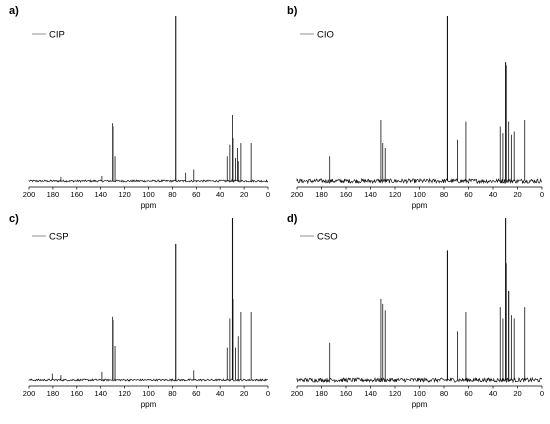 The width and height of the screenshot is (550, 424). I want to click on panel-label: d), so click(292, 219).